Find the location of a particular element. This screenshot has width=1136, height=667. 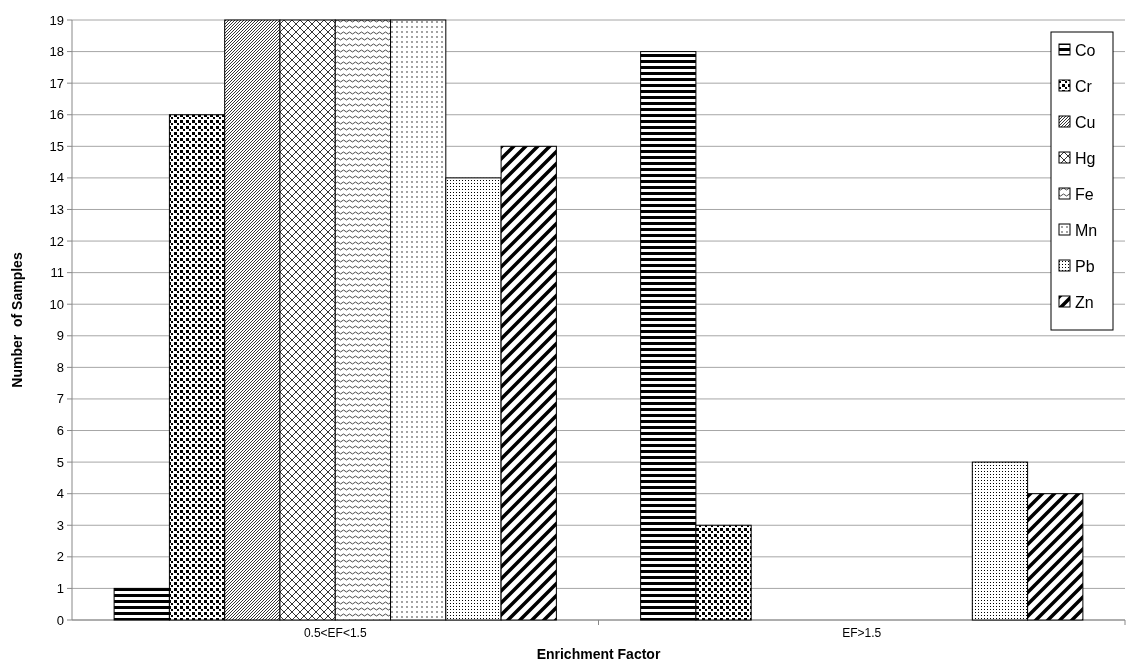

y-tick-label: 11 is located at coordinates (57, 273).